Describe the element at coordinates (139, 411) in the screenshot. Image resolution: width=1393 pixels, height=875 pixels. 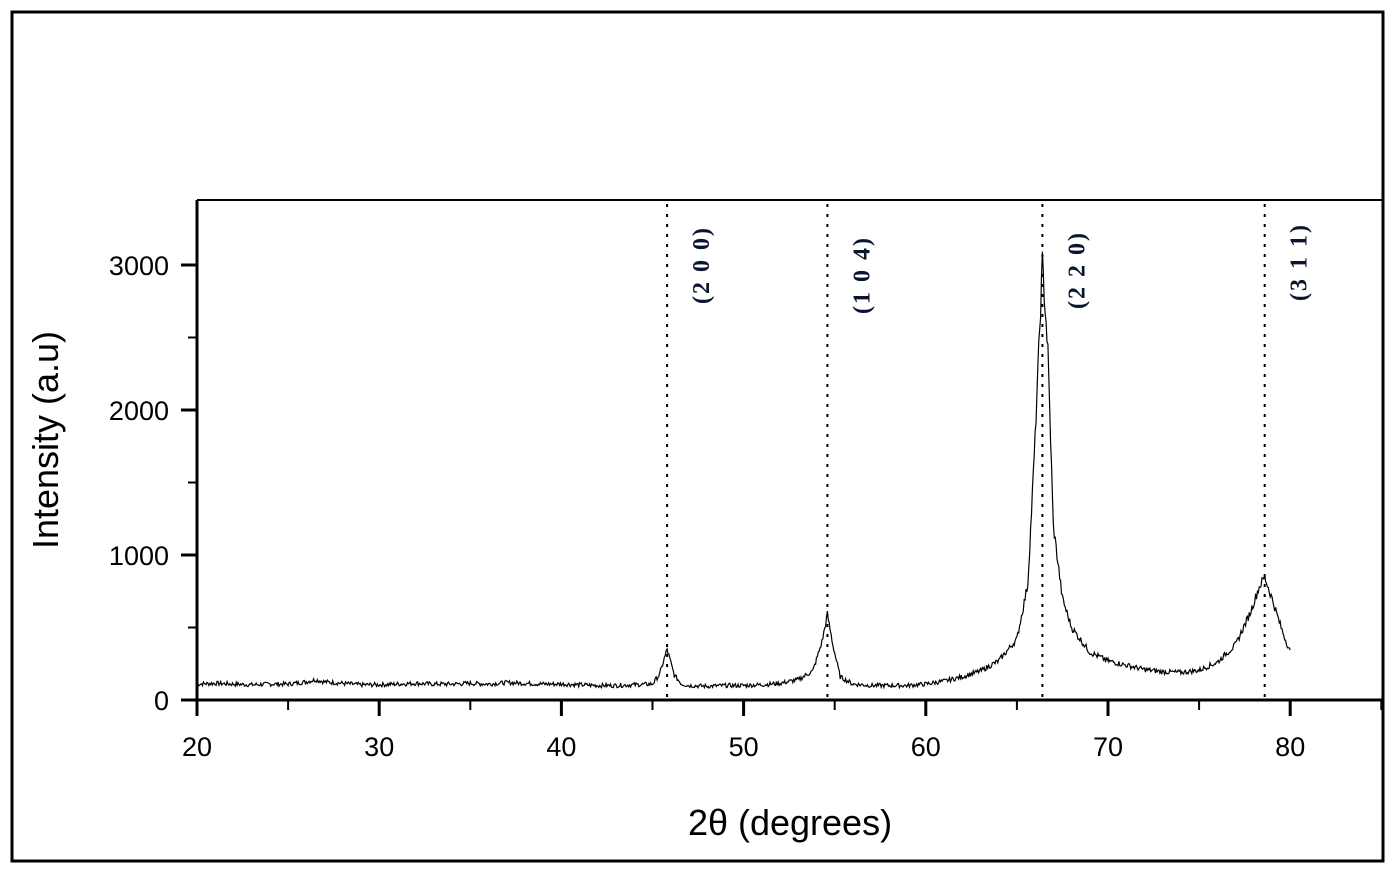
I see `y-tick-label: 2000` at that location.